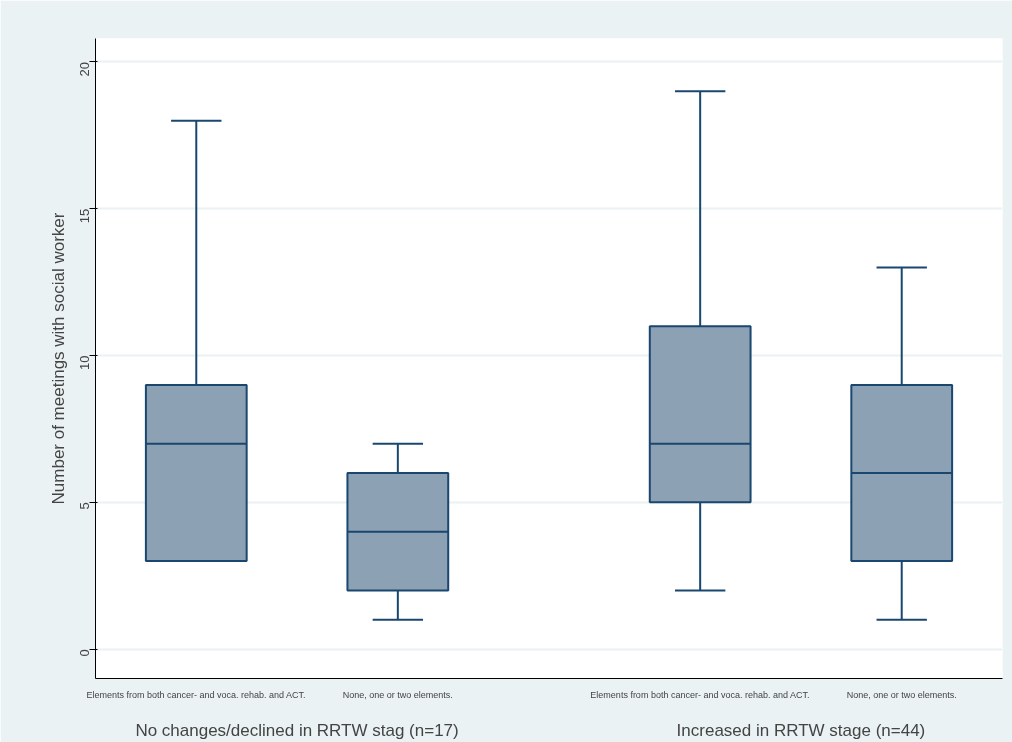 The height and width of the screenshot is (742, 1012). What do you see at coordinates (84, 653) in the screenshot?
I see `y-tick-label: 0` at bounding box center [84, 653].